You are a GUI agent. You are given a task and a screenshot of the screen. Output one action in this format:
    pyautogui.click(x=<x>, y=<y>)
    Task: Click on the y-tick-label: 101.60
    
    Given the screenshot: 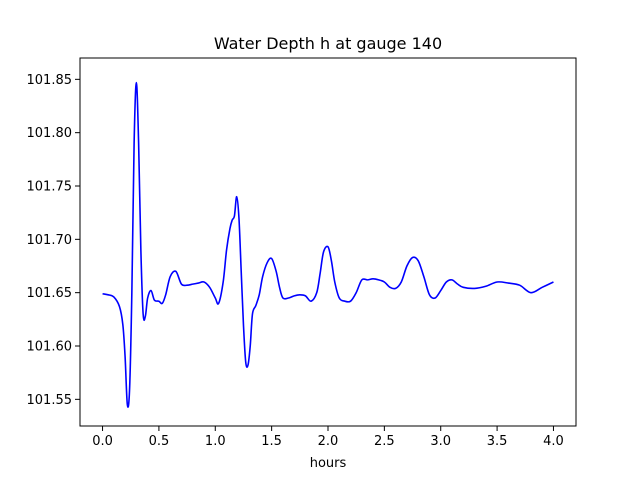 What is the action you would take?
    pyautogui.click(x=50, y=347)
    